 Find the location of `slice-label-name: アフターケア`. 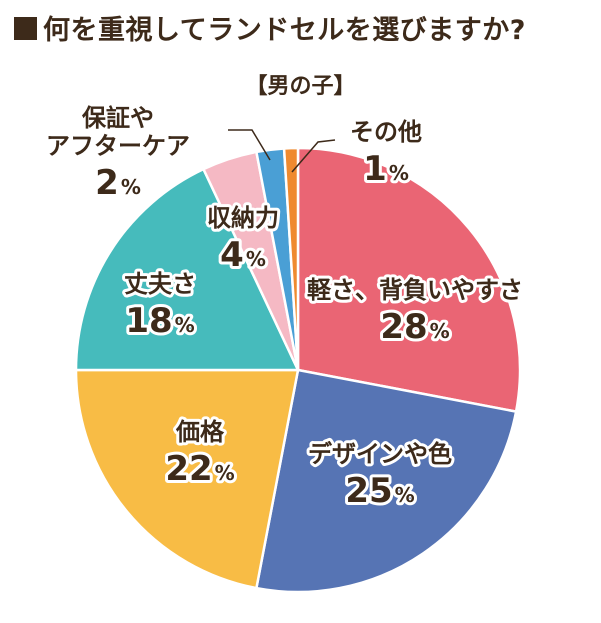

slice-label-name: アフターケア is located at coordinates (118, 146).